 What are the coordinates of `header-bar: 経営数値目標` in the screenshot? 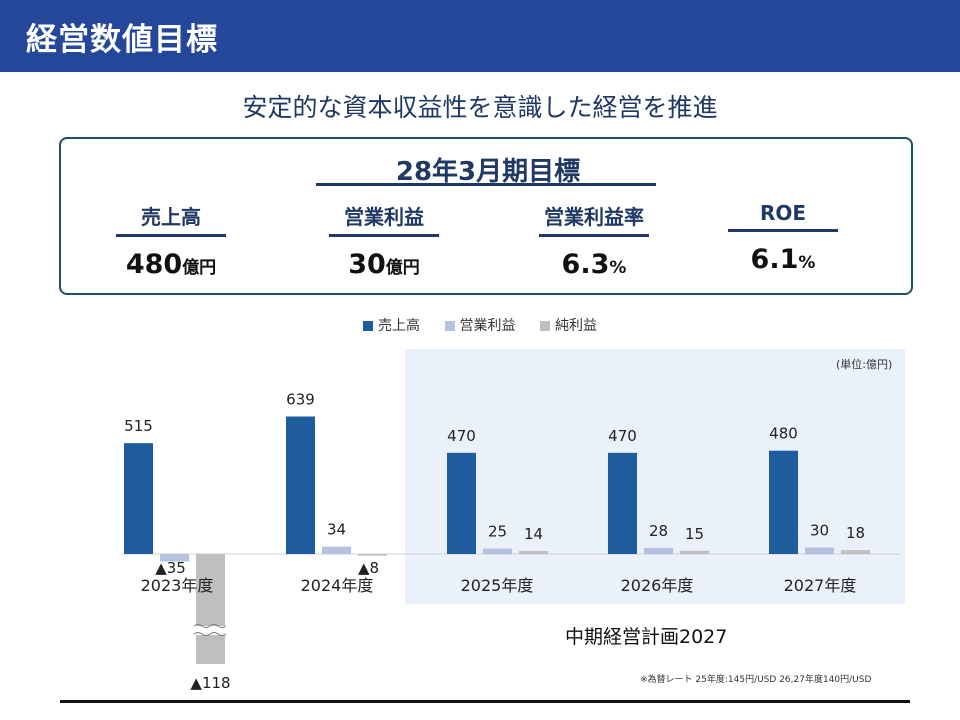 It's located at (480, 36).